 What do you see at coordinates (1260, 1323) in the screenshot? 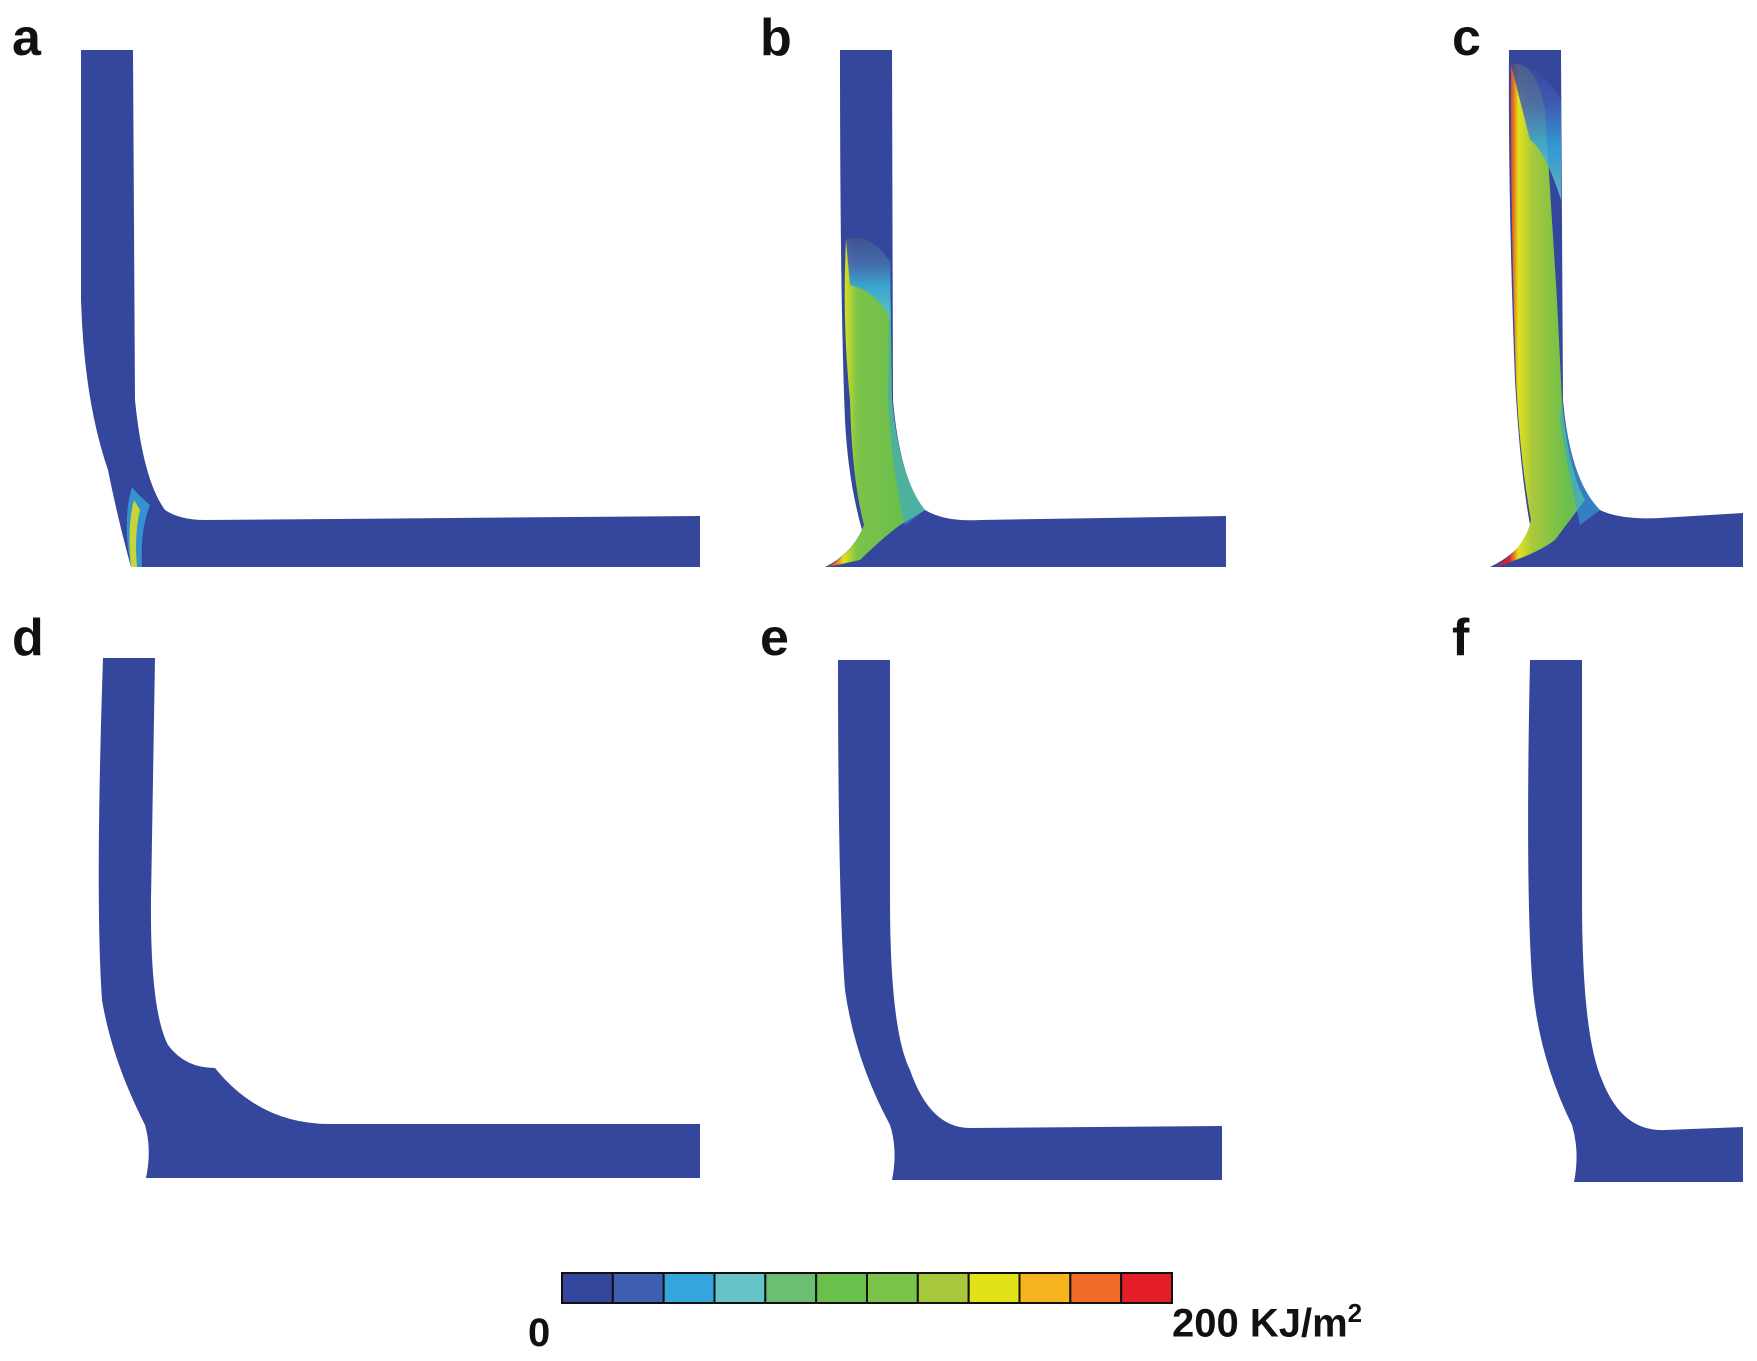
I see `colorbar-max-text: 200 KJ/m` at bounding box center [1260, 1323].